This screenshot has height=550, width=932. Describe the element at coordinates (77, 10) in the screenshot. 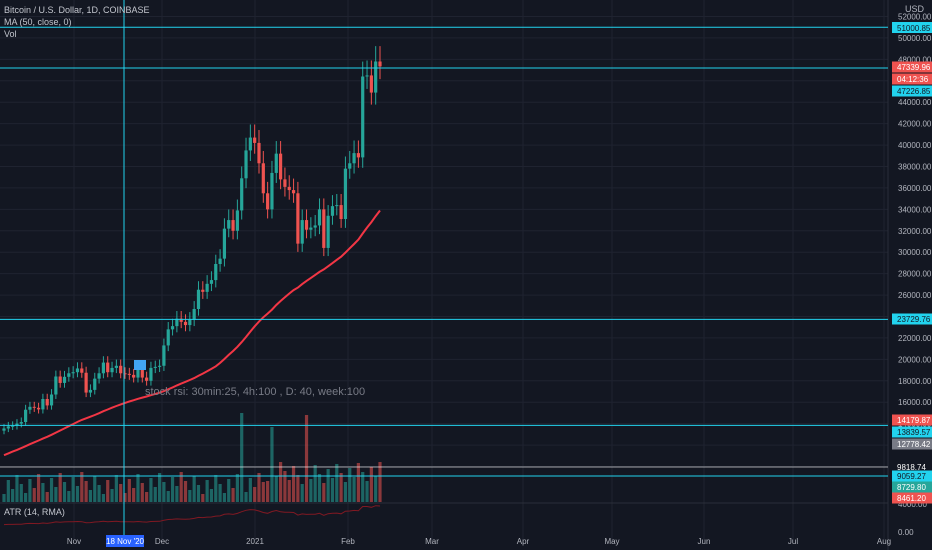

I see `symbol-title: Bitcoin / U.S. Dollar, 1D, COINBASE` at that location.